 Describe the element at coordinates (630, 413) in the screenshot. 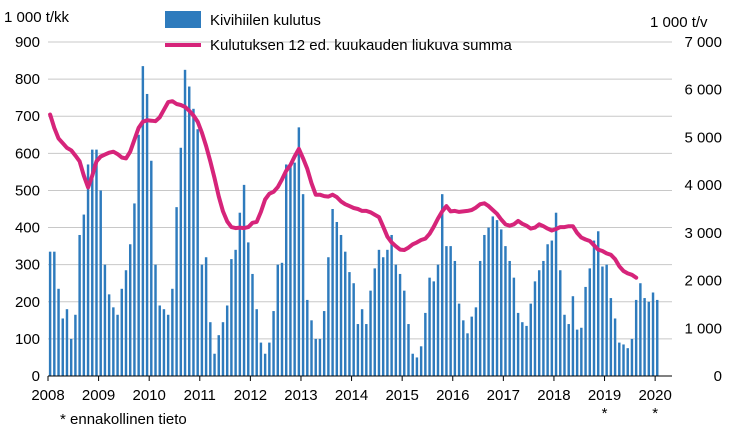

I see `provisional-marks: * *` at that location.